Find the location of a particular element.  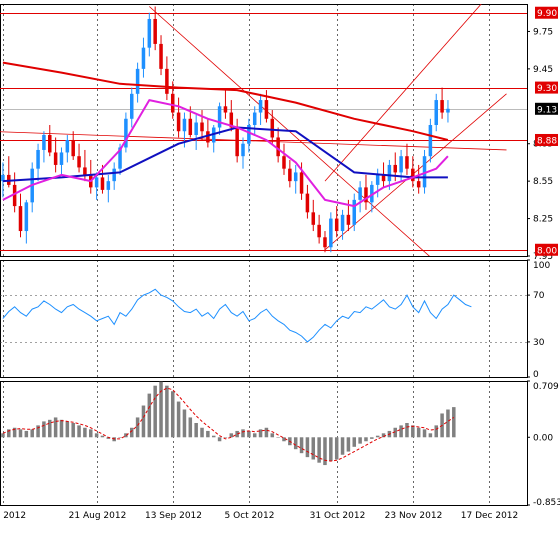

rsi-line is located at coordinates (237, 315).